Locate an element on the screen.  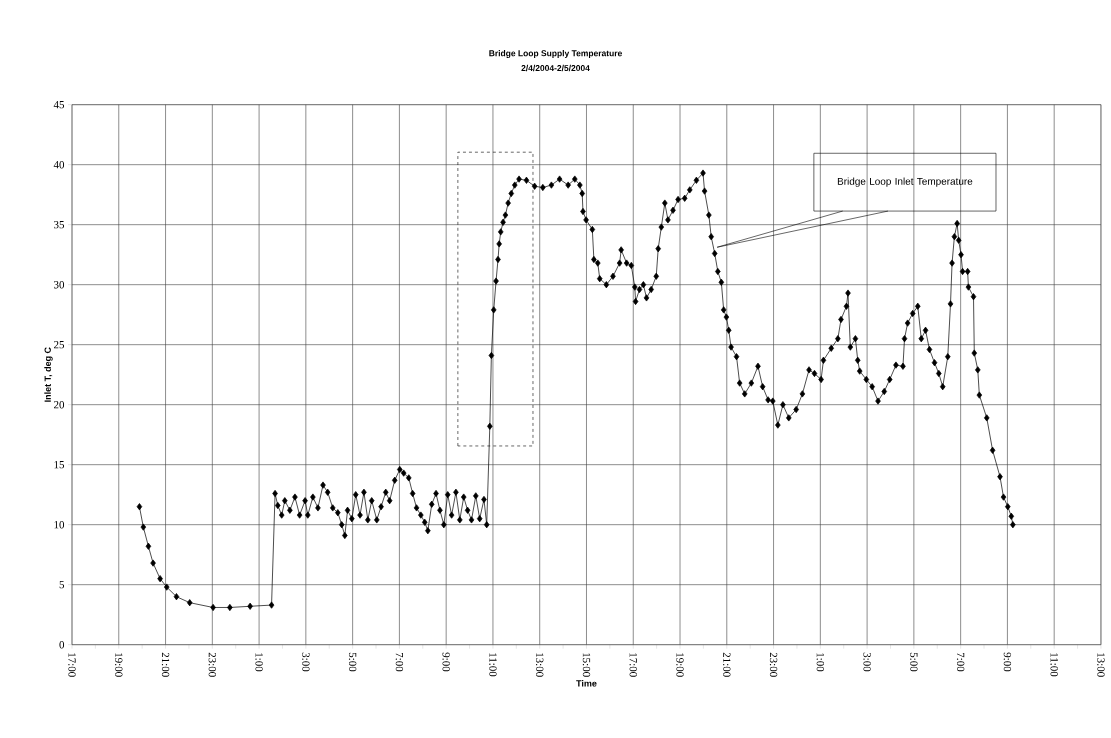
y-tick-label: 30 is located at coordinates (59, 284).